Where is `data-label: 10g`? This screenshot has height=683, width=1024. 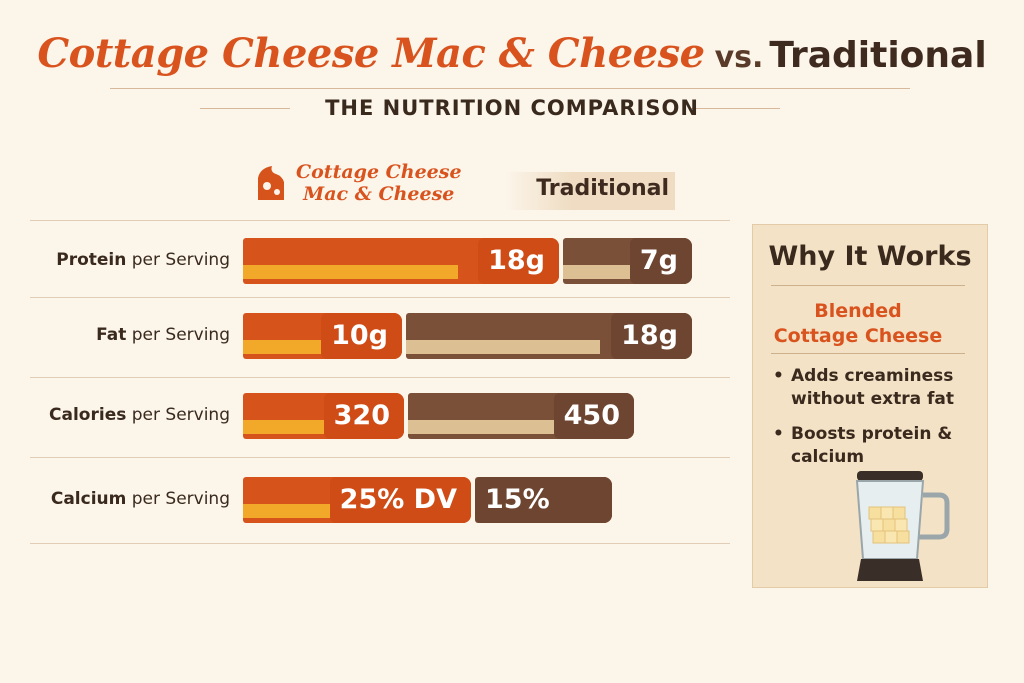 data-label: 10g is located at coordinates (361, 336).